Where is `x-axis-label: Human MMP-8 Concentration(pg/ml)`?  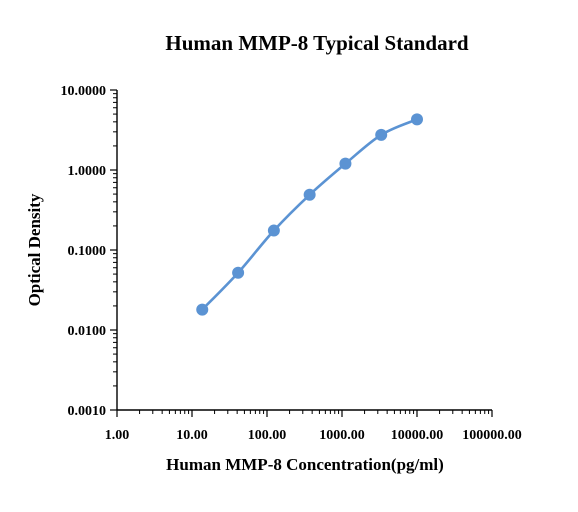
x-axis-label: Human MMP-8 Concentration(pg/ml) is located at coordinates (305, 464).